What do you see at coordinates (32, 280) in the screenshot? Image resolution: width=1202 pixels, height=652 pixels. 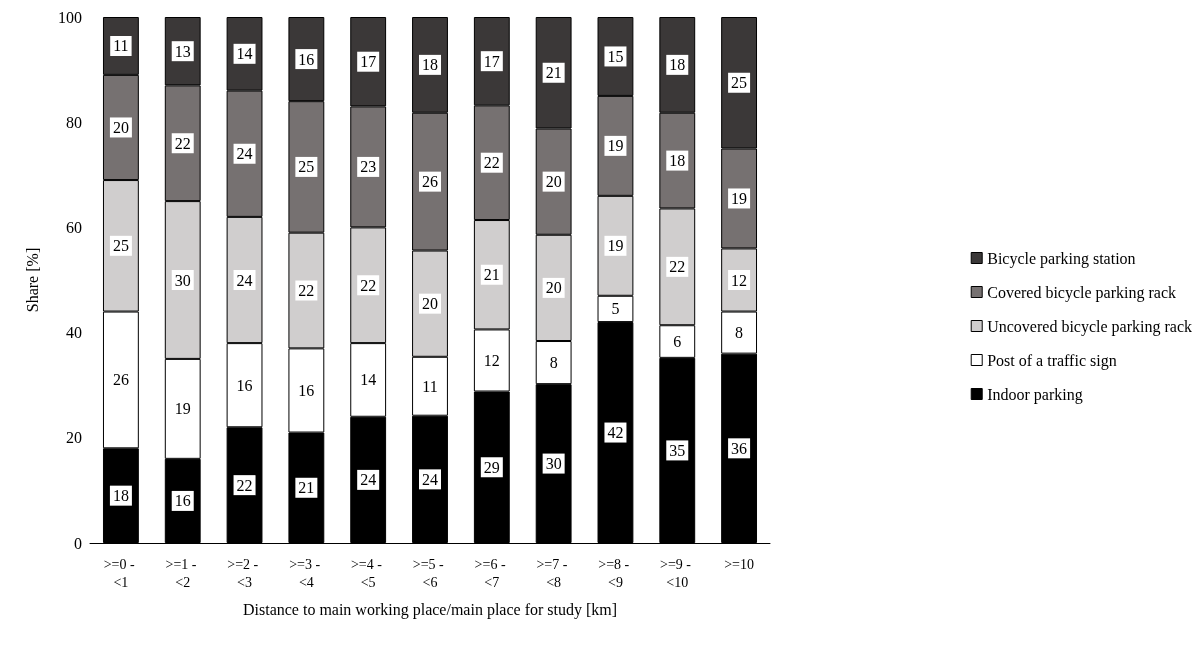 I see `y-axis-title: Share [%]` at bounding box center [32, 280].